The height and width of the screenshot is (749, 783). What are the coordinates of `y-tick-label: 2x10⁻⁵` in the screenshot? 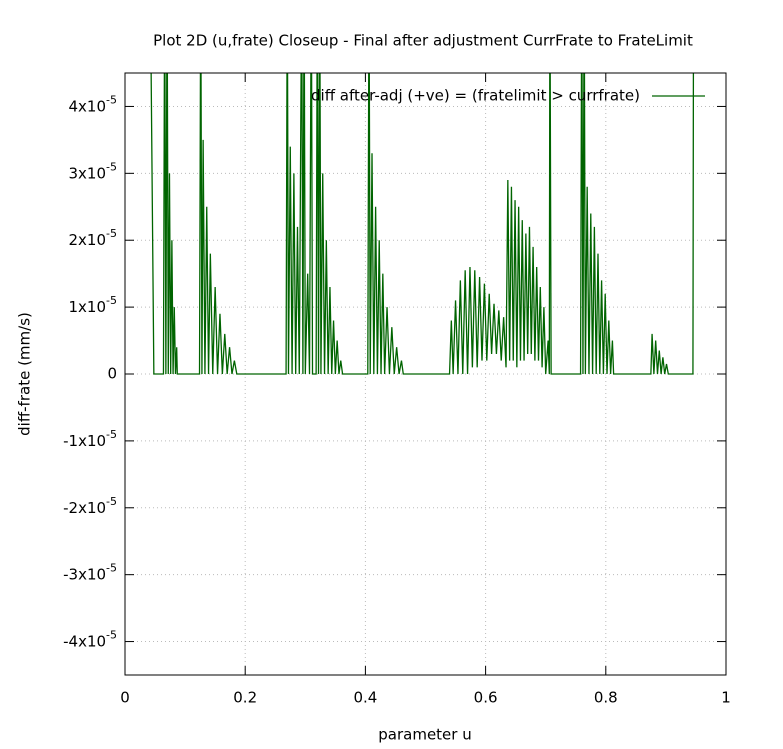 It's located at (93, 238).